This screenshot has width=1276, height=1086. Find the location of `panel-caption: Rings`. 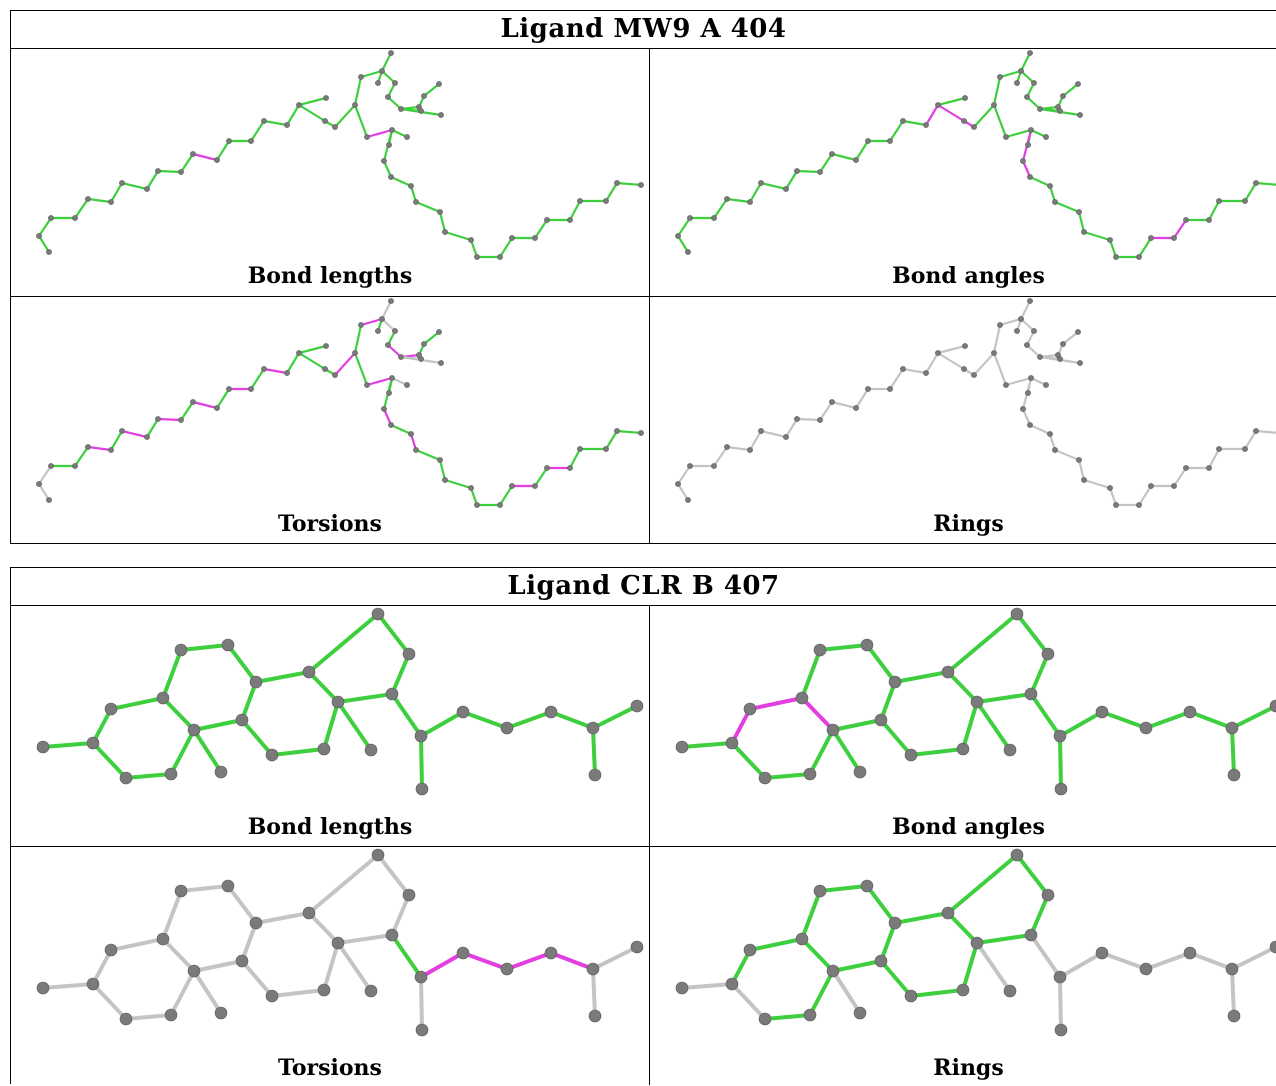

panel-caption: Rings is located at coordinates (968, 524).